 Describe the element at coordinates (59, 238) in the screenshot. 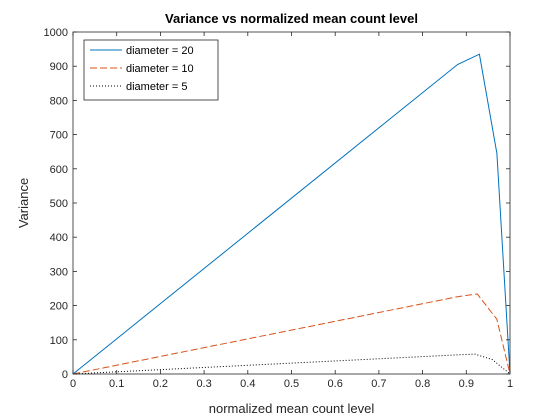

I see `y-tick-label: 400` at that location.